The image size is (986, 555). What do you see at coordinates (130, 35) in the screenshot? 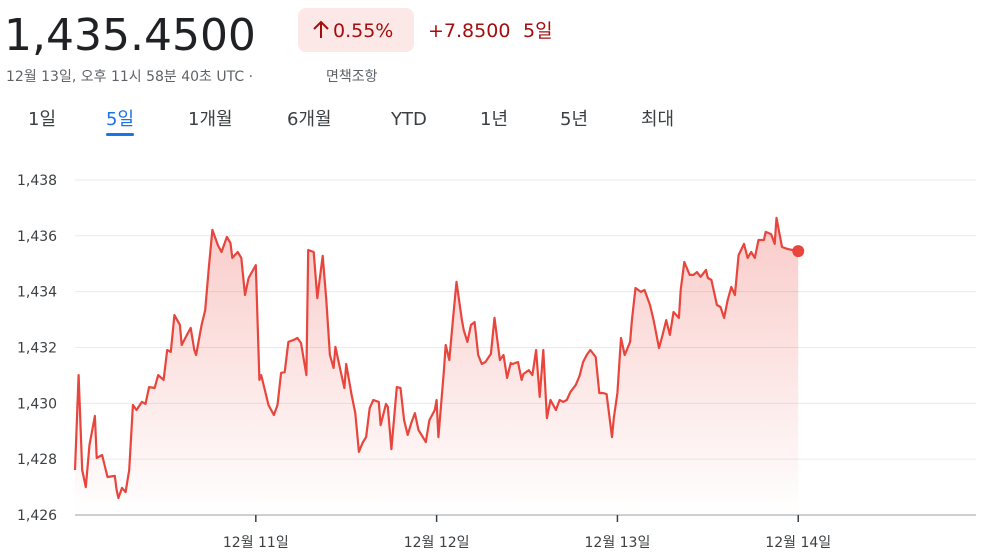
I see `price: 1,435.4500` at bounding box center [130, 35].